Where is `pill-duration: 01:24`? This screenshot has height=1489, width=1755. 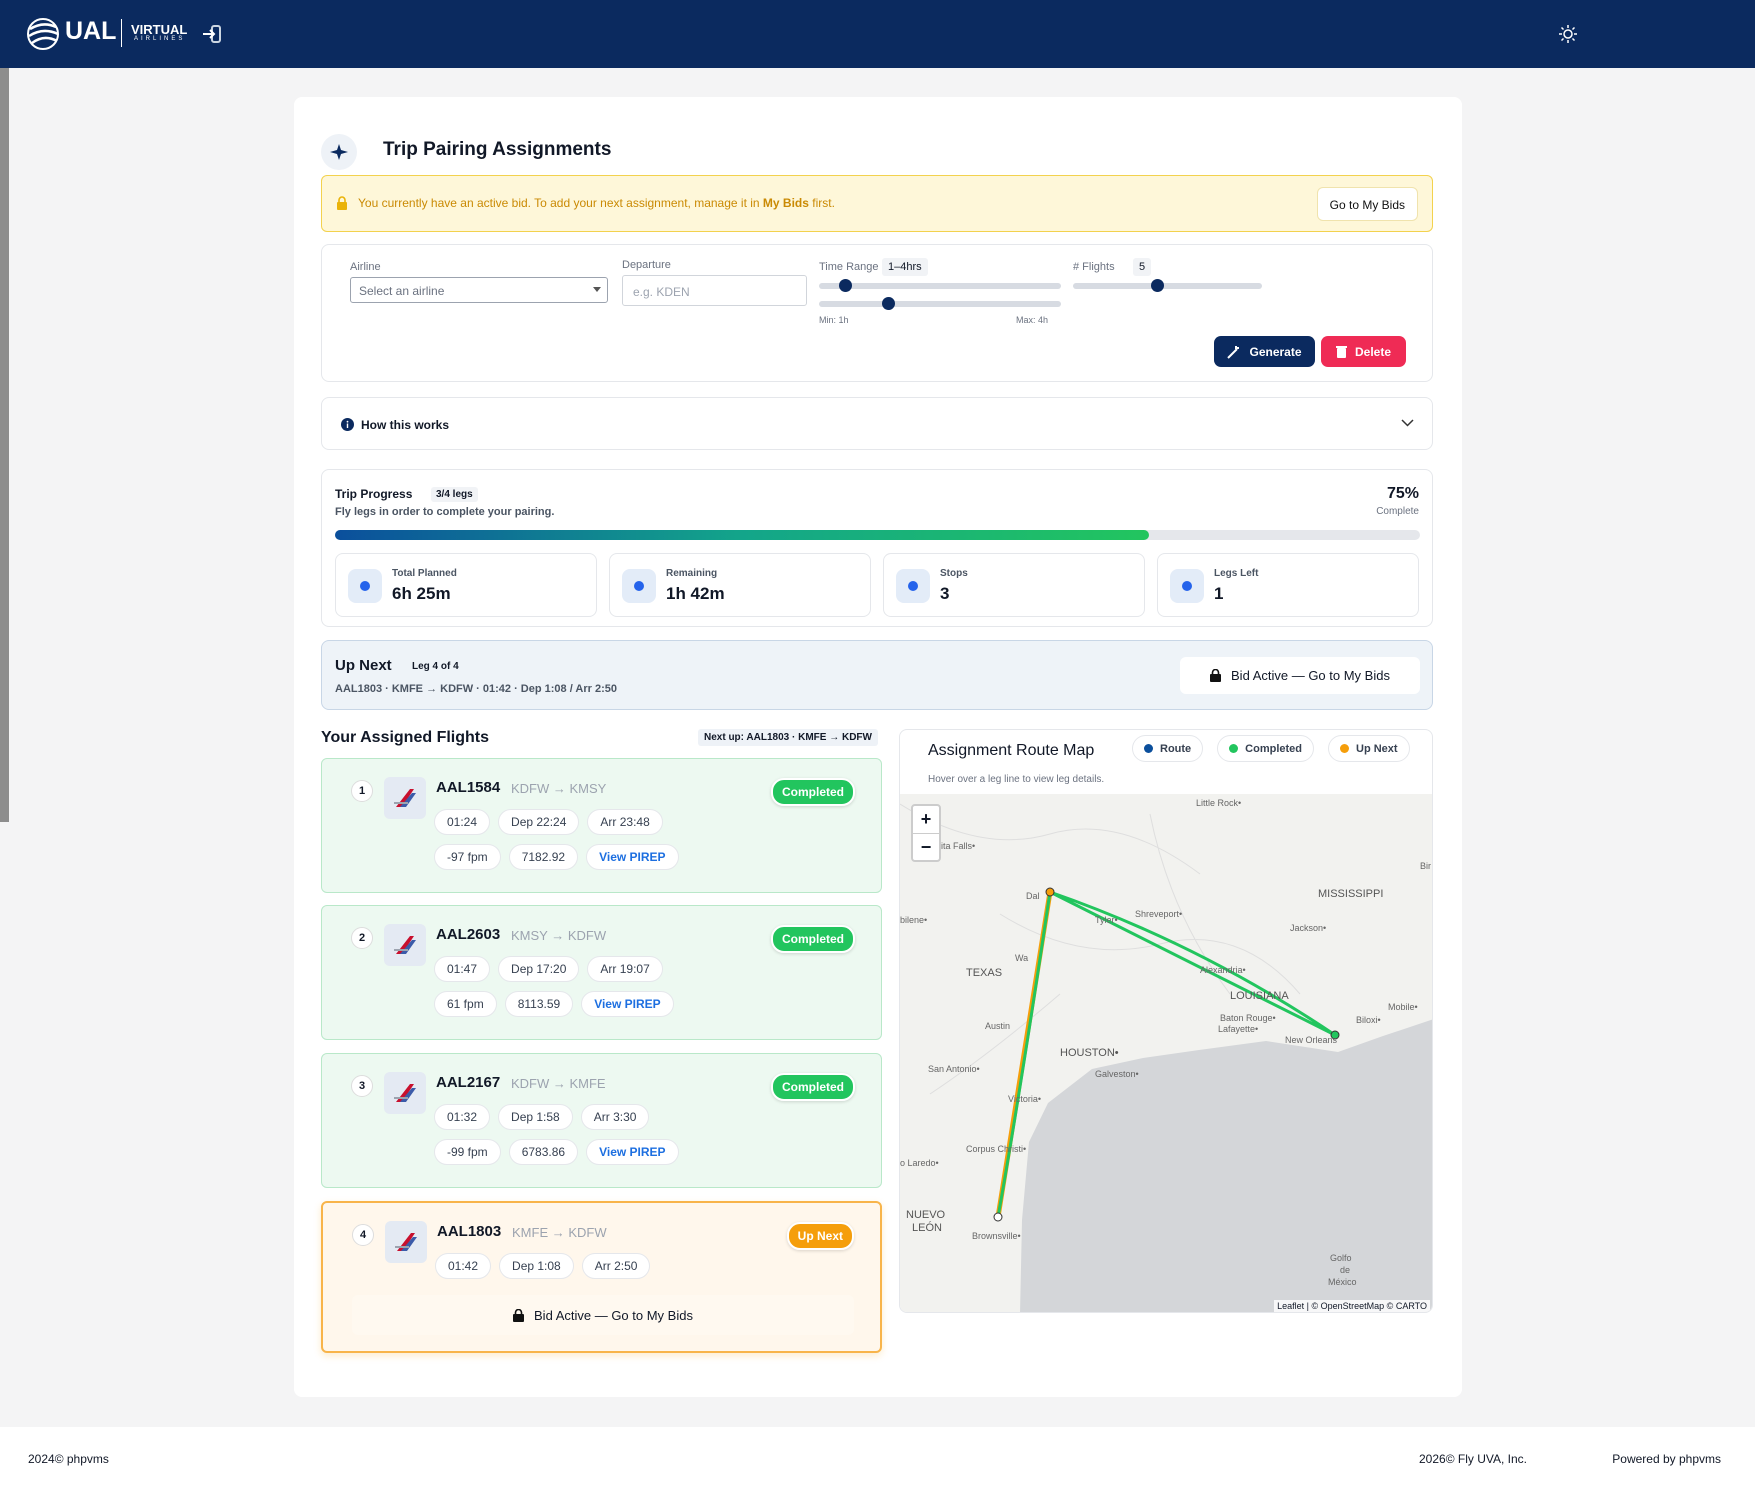 pill-duration: 01:24 is located at coordinates (462, 822).